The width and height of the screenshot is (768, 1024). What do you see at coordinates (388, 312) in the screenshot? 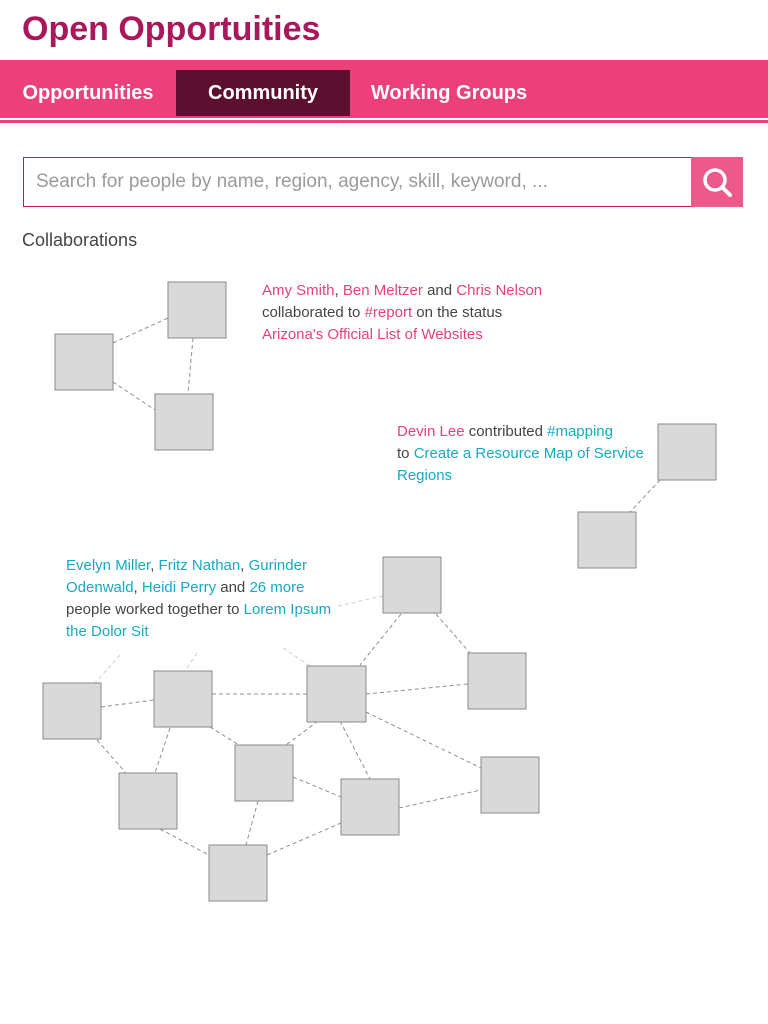
I see `tag-link: #report` at bounding box center [388, 312].